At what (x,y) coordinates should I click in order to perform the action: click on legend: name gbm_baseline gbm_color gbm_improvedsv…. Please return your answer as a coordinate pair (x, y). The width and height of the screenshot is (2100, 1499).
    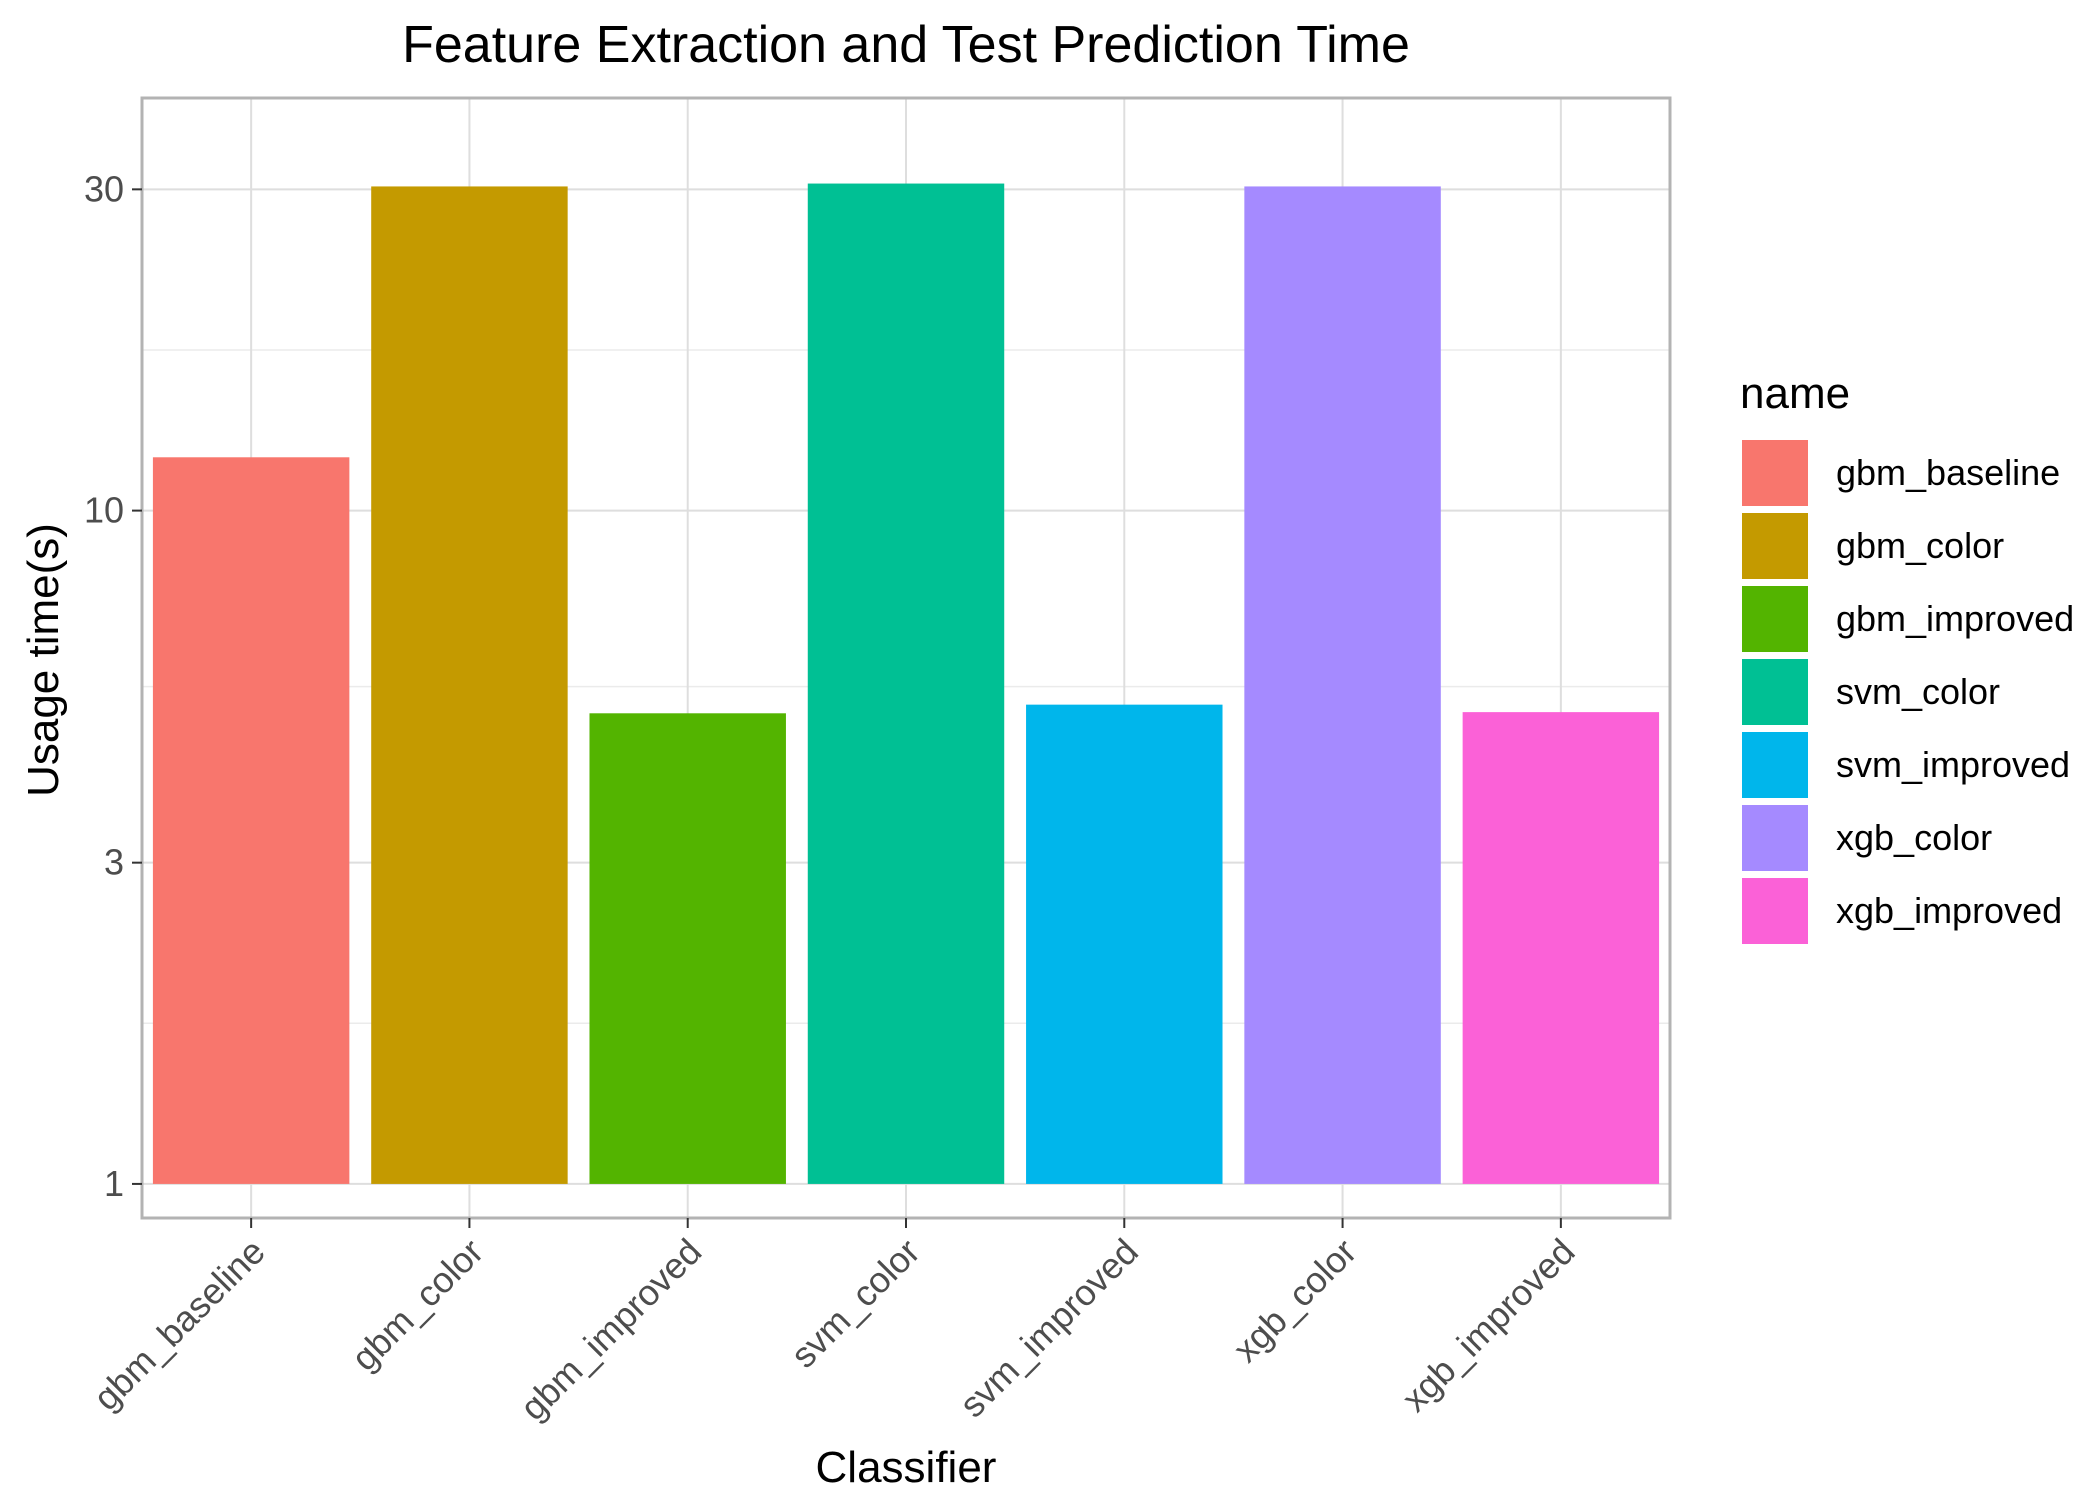
    Looking at the image, I should click on (1907, 656).